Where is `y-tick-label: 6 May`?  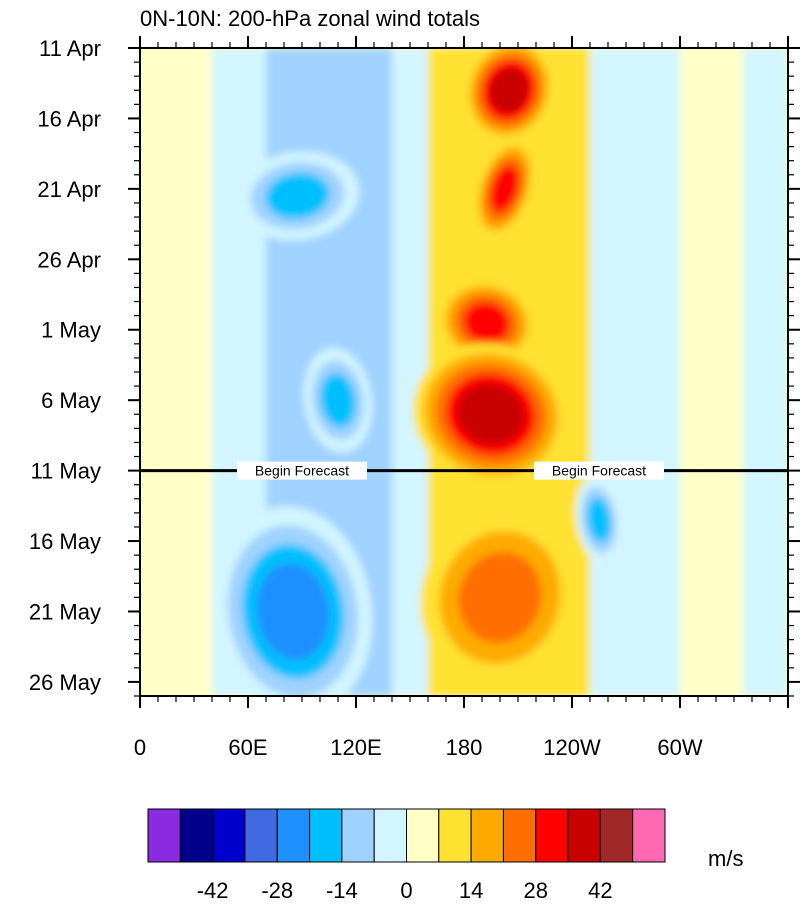
y-tick-label: 6 May is located at coordinates (71, 400).